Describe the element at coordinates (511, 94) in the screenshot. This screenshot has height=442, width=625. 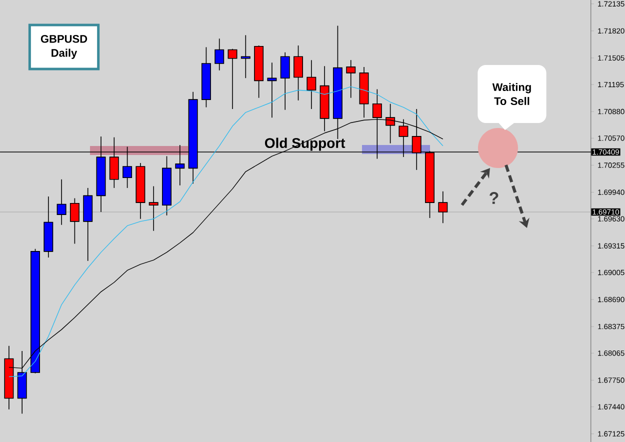
I see `text: Waiting To Sell` at that location.